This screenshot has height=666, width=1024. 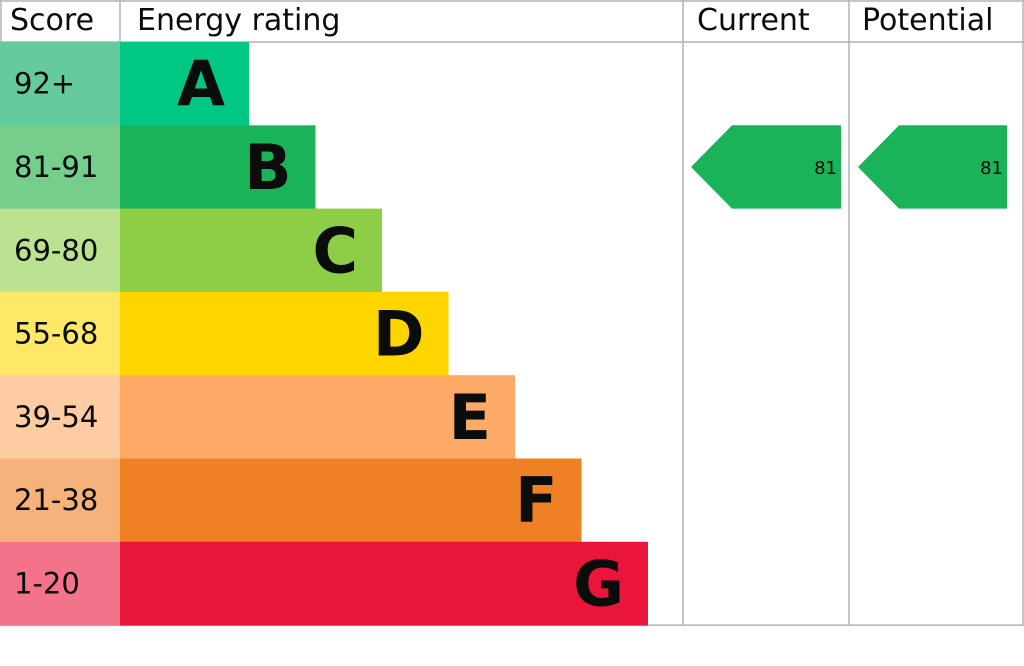 I want to click on score-range-b: 81-91, so click(x=56, y=167).